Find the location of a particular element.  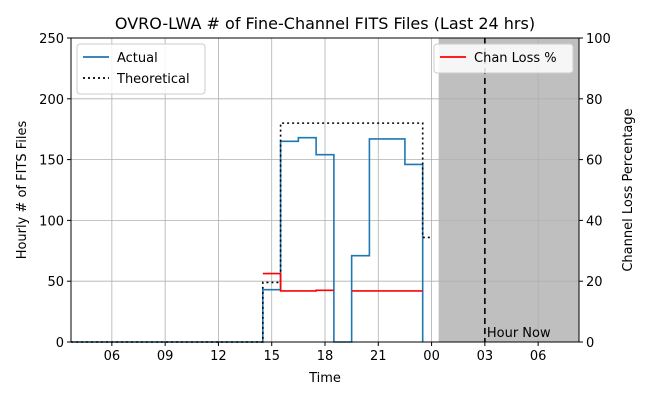

x-tick-label: 00 is located at coordinates (431, 356).